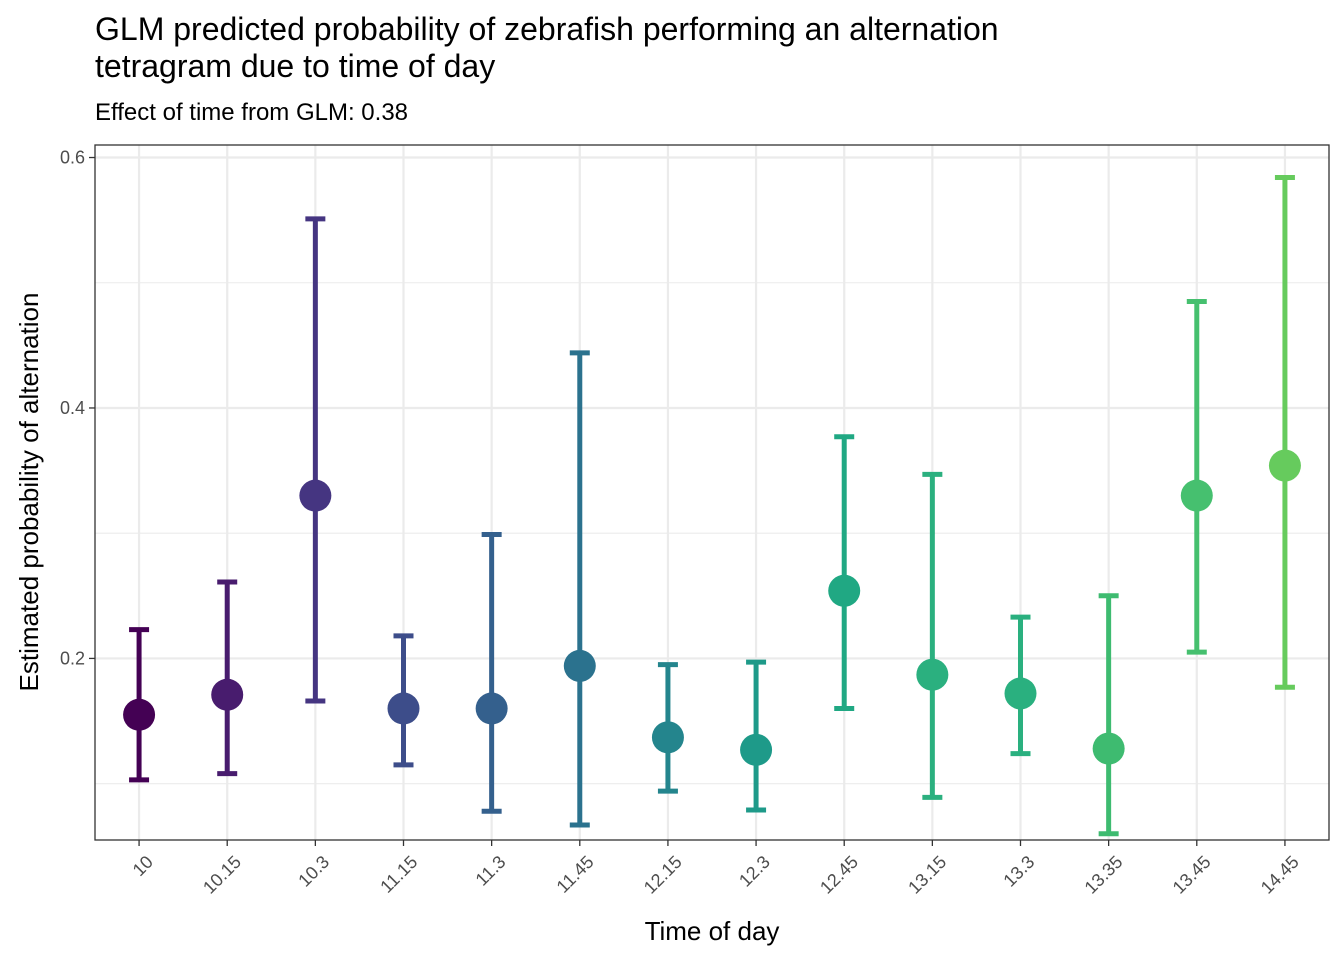  What do you see at coordinates (313, 871) in the screenshot?
I see `x-tick-label: 10.3` at bounding box center [313, 871].